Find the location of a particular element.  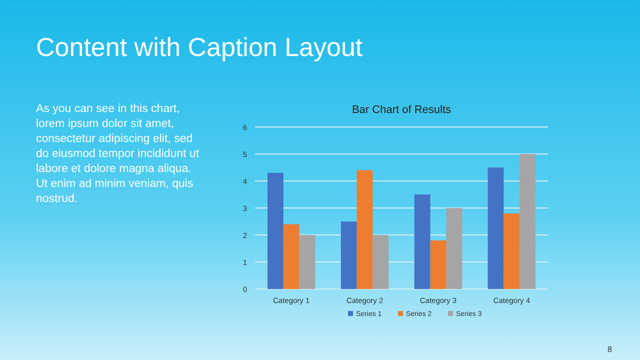

text: As you can see in this chart, lorem ipsum dolor sit amet, consectetur adipiscing elit, sed do eiusmod tempor incididunt ut labore et dolore magna aliqua. Ut enim ad minim veniam, quis nostrud. is located at coordinates (118, 154).